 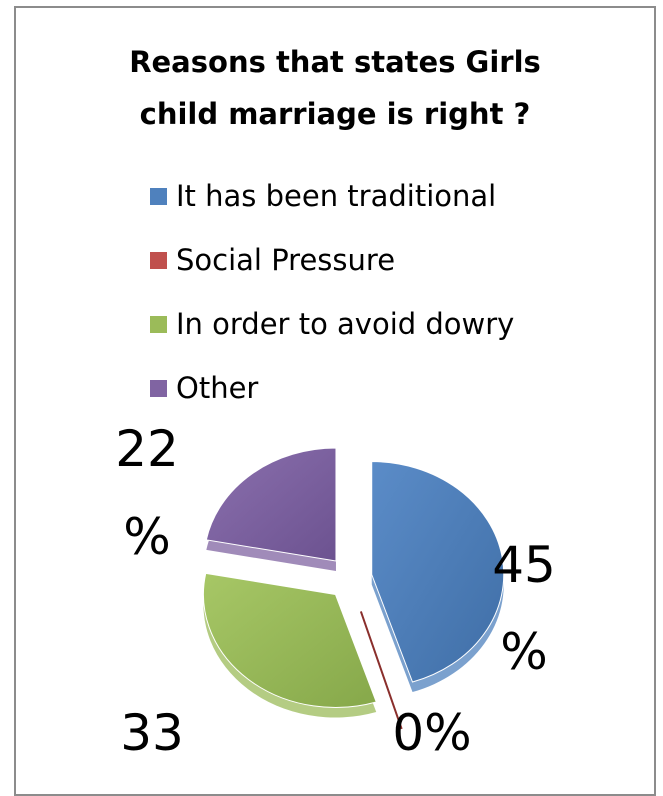 What do you see at coordinates (381, 670) in the screenshot?
I see `pie-slice-social-pressure` at bounding box center [381, 670].